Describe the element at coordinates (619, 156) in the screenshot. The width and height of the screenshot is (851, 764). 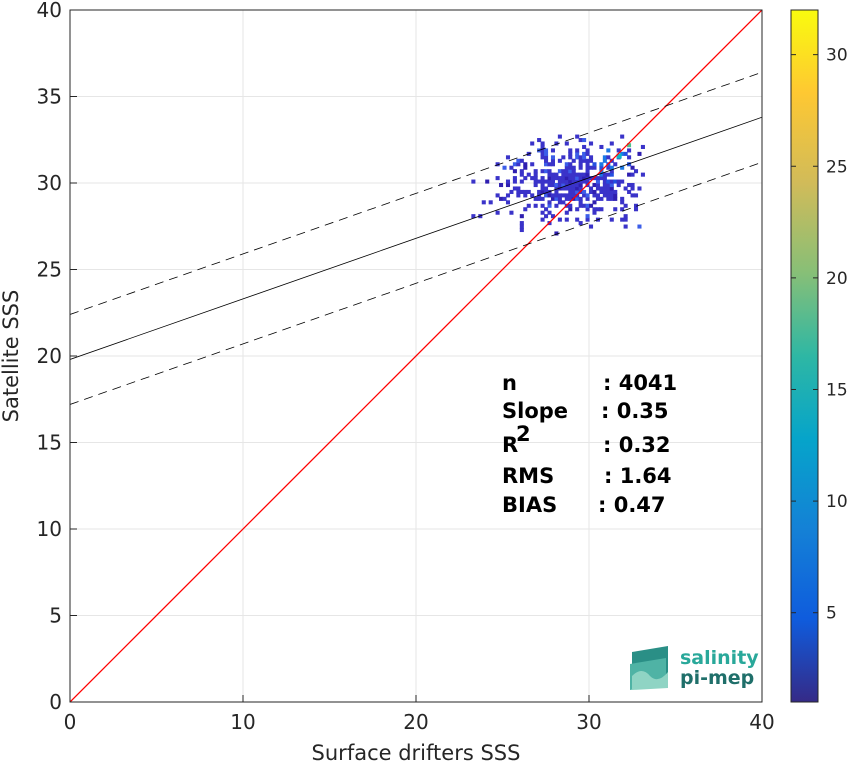
I see `density-peak-cell` at that location.